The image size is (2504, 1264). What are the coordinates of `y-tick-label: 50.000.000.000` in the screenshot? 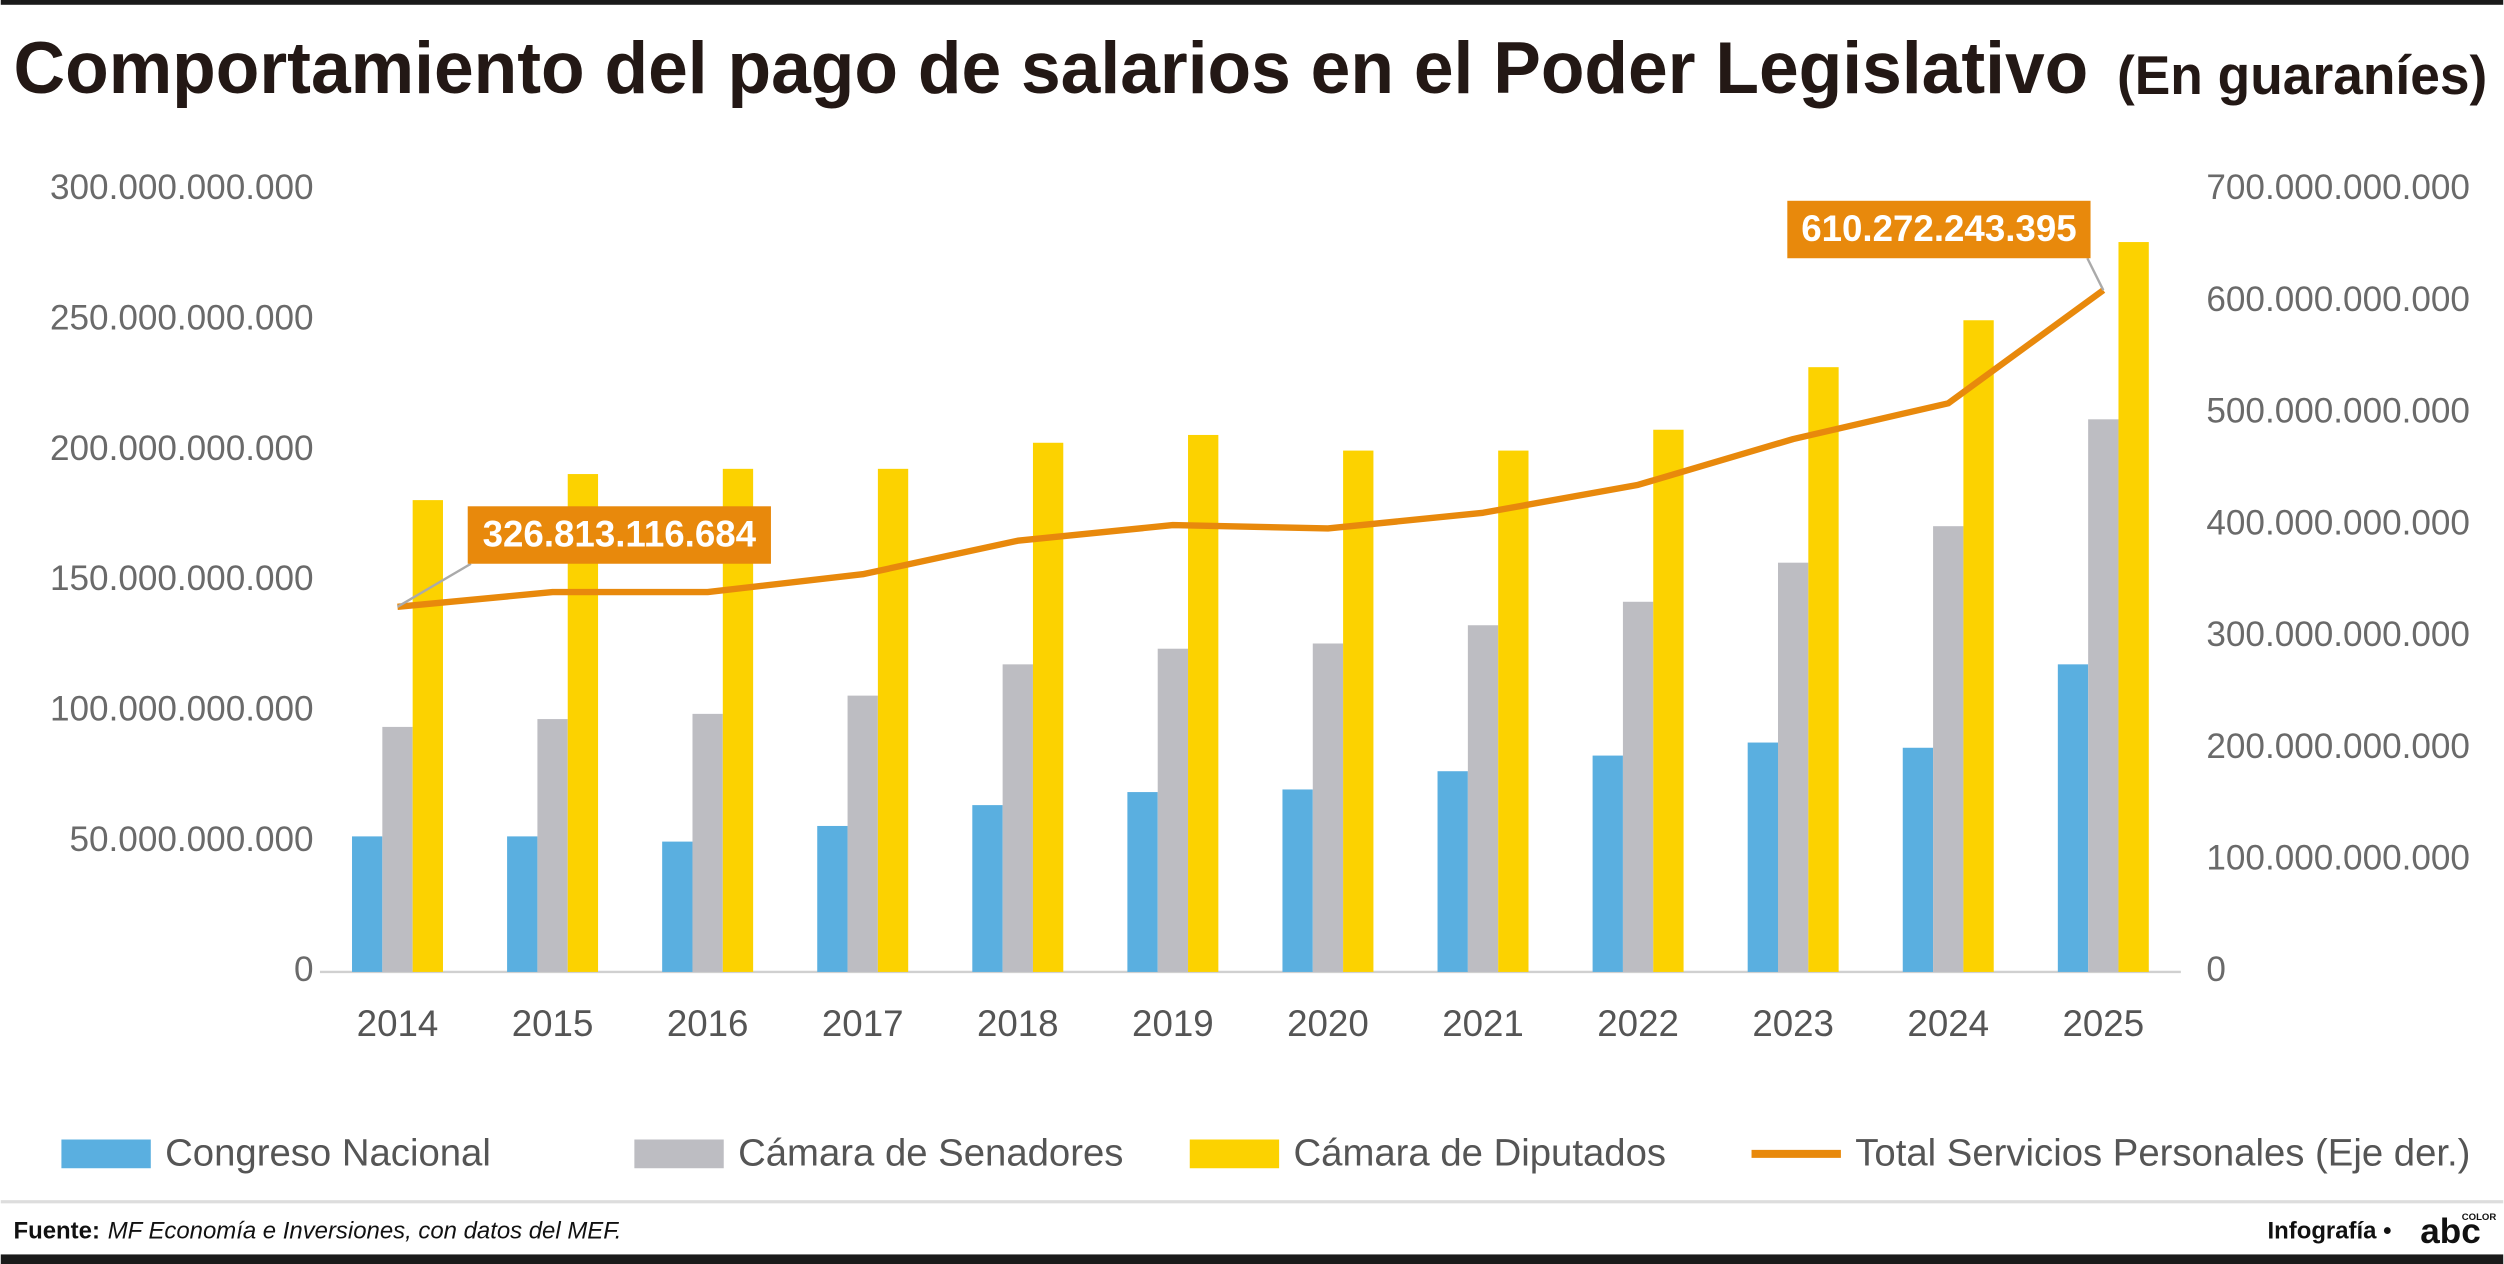 It's located at (192, 839).